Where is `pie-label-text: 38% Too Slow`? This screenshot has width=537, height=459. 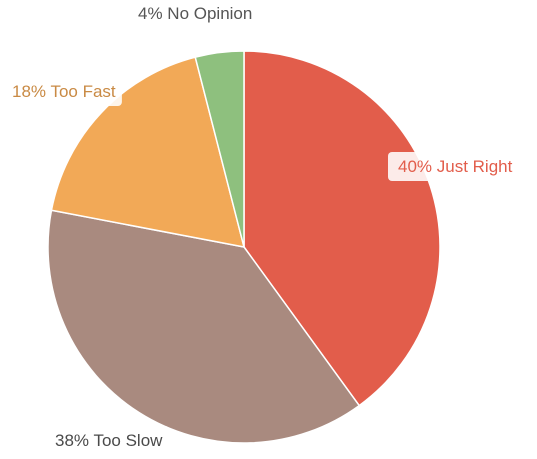 pie-label-text: 38% Too Slow is located at coordinates (109, 440).